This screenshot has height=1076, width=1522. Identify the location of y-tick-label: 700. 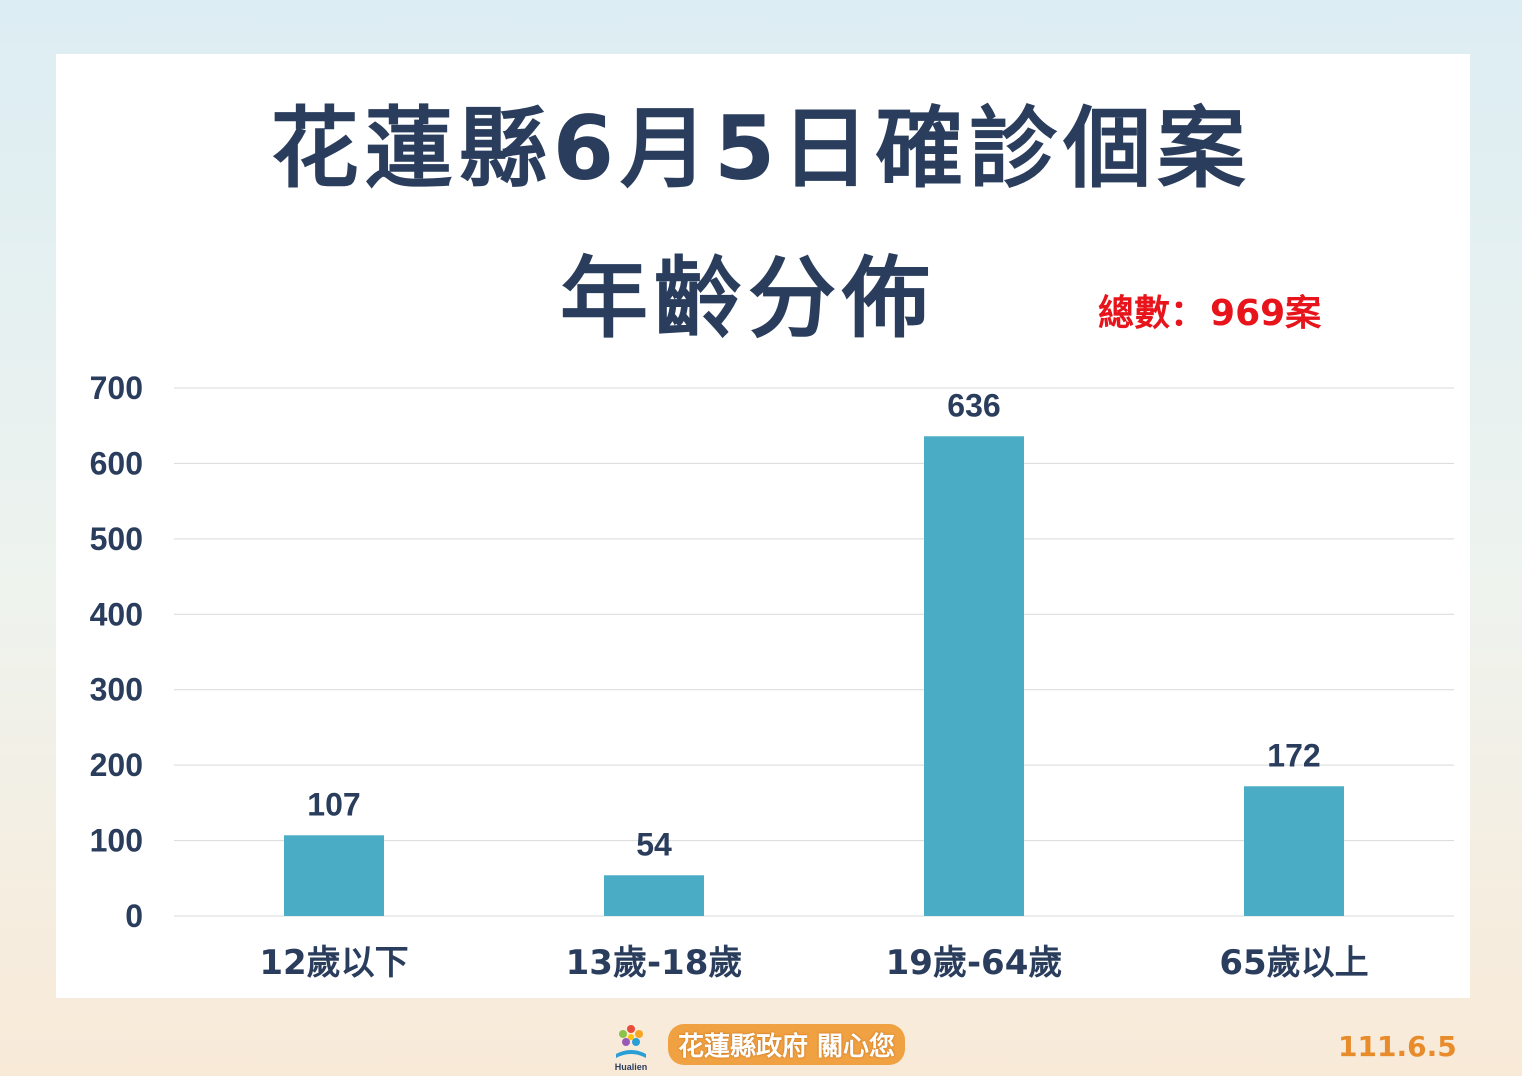
(116, 388).